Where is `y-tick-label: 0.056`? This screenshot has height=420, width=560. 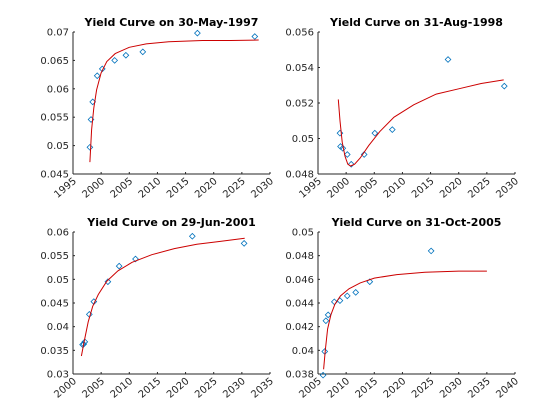
y-tick-label: 0.056 is located at coordinates (299, 33).